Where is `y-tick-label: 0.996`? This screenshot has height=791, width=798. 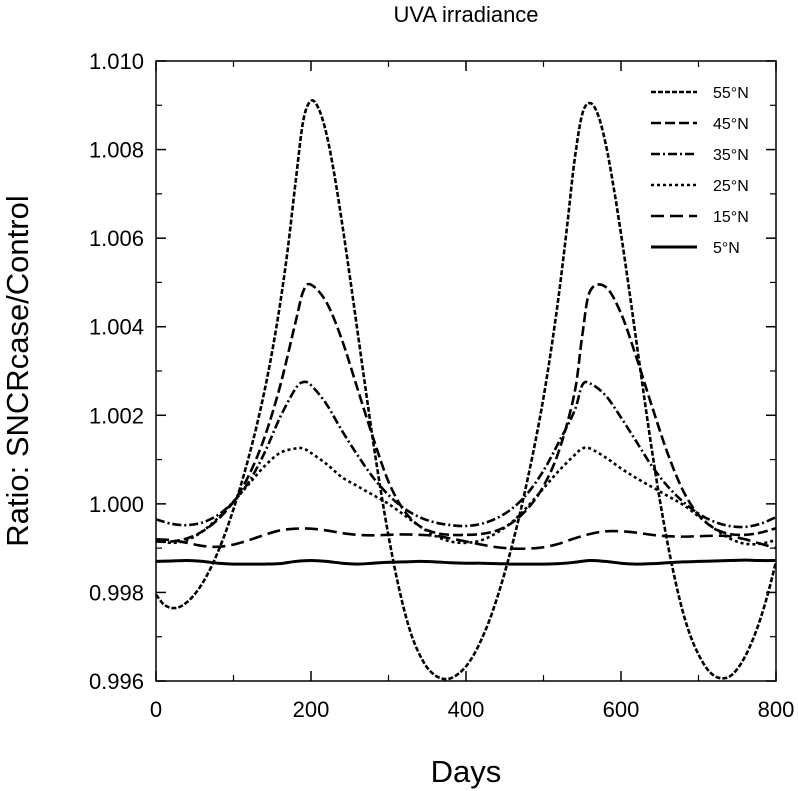 y-tick-label: 0.996 is located at coordinates (116, 681).